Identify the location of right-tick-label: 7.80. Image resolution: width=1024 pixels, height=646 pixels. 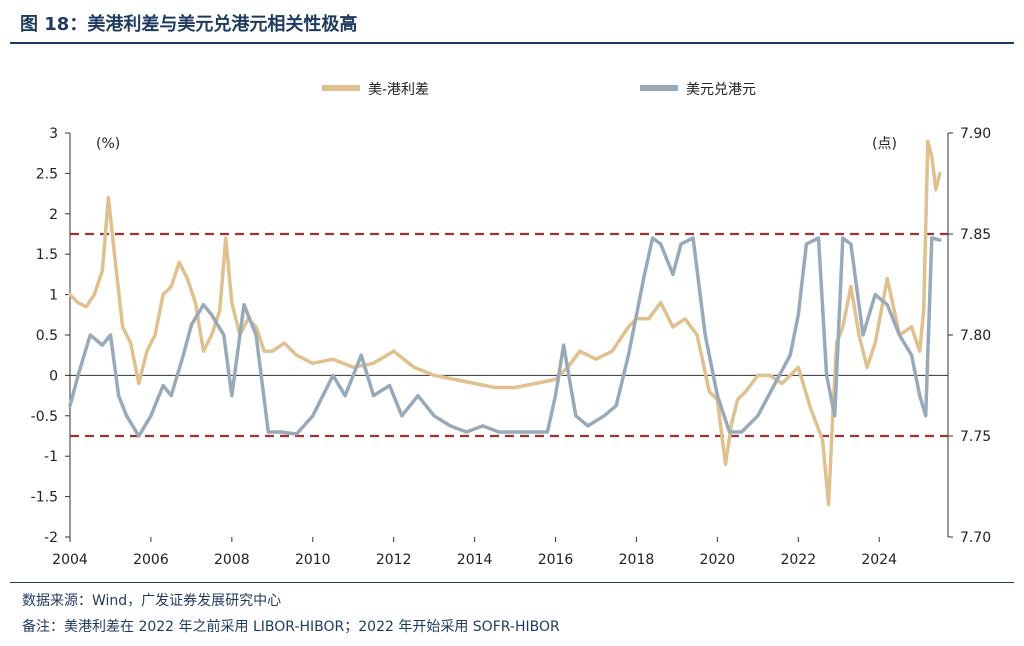
(975, 336).